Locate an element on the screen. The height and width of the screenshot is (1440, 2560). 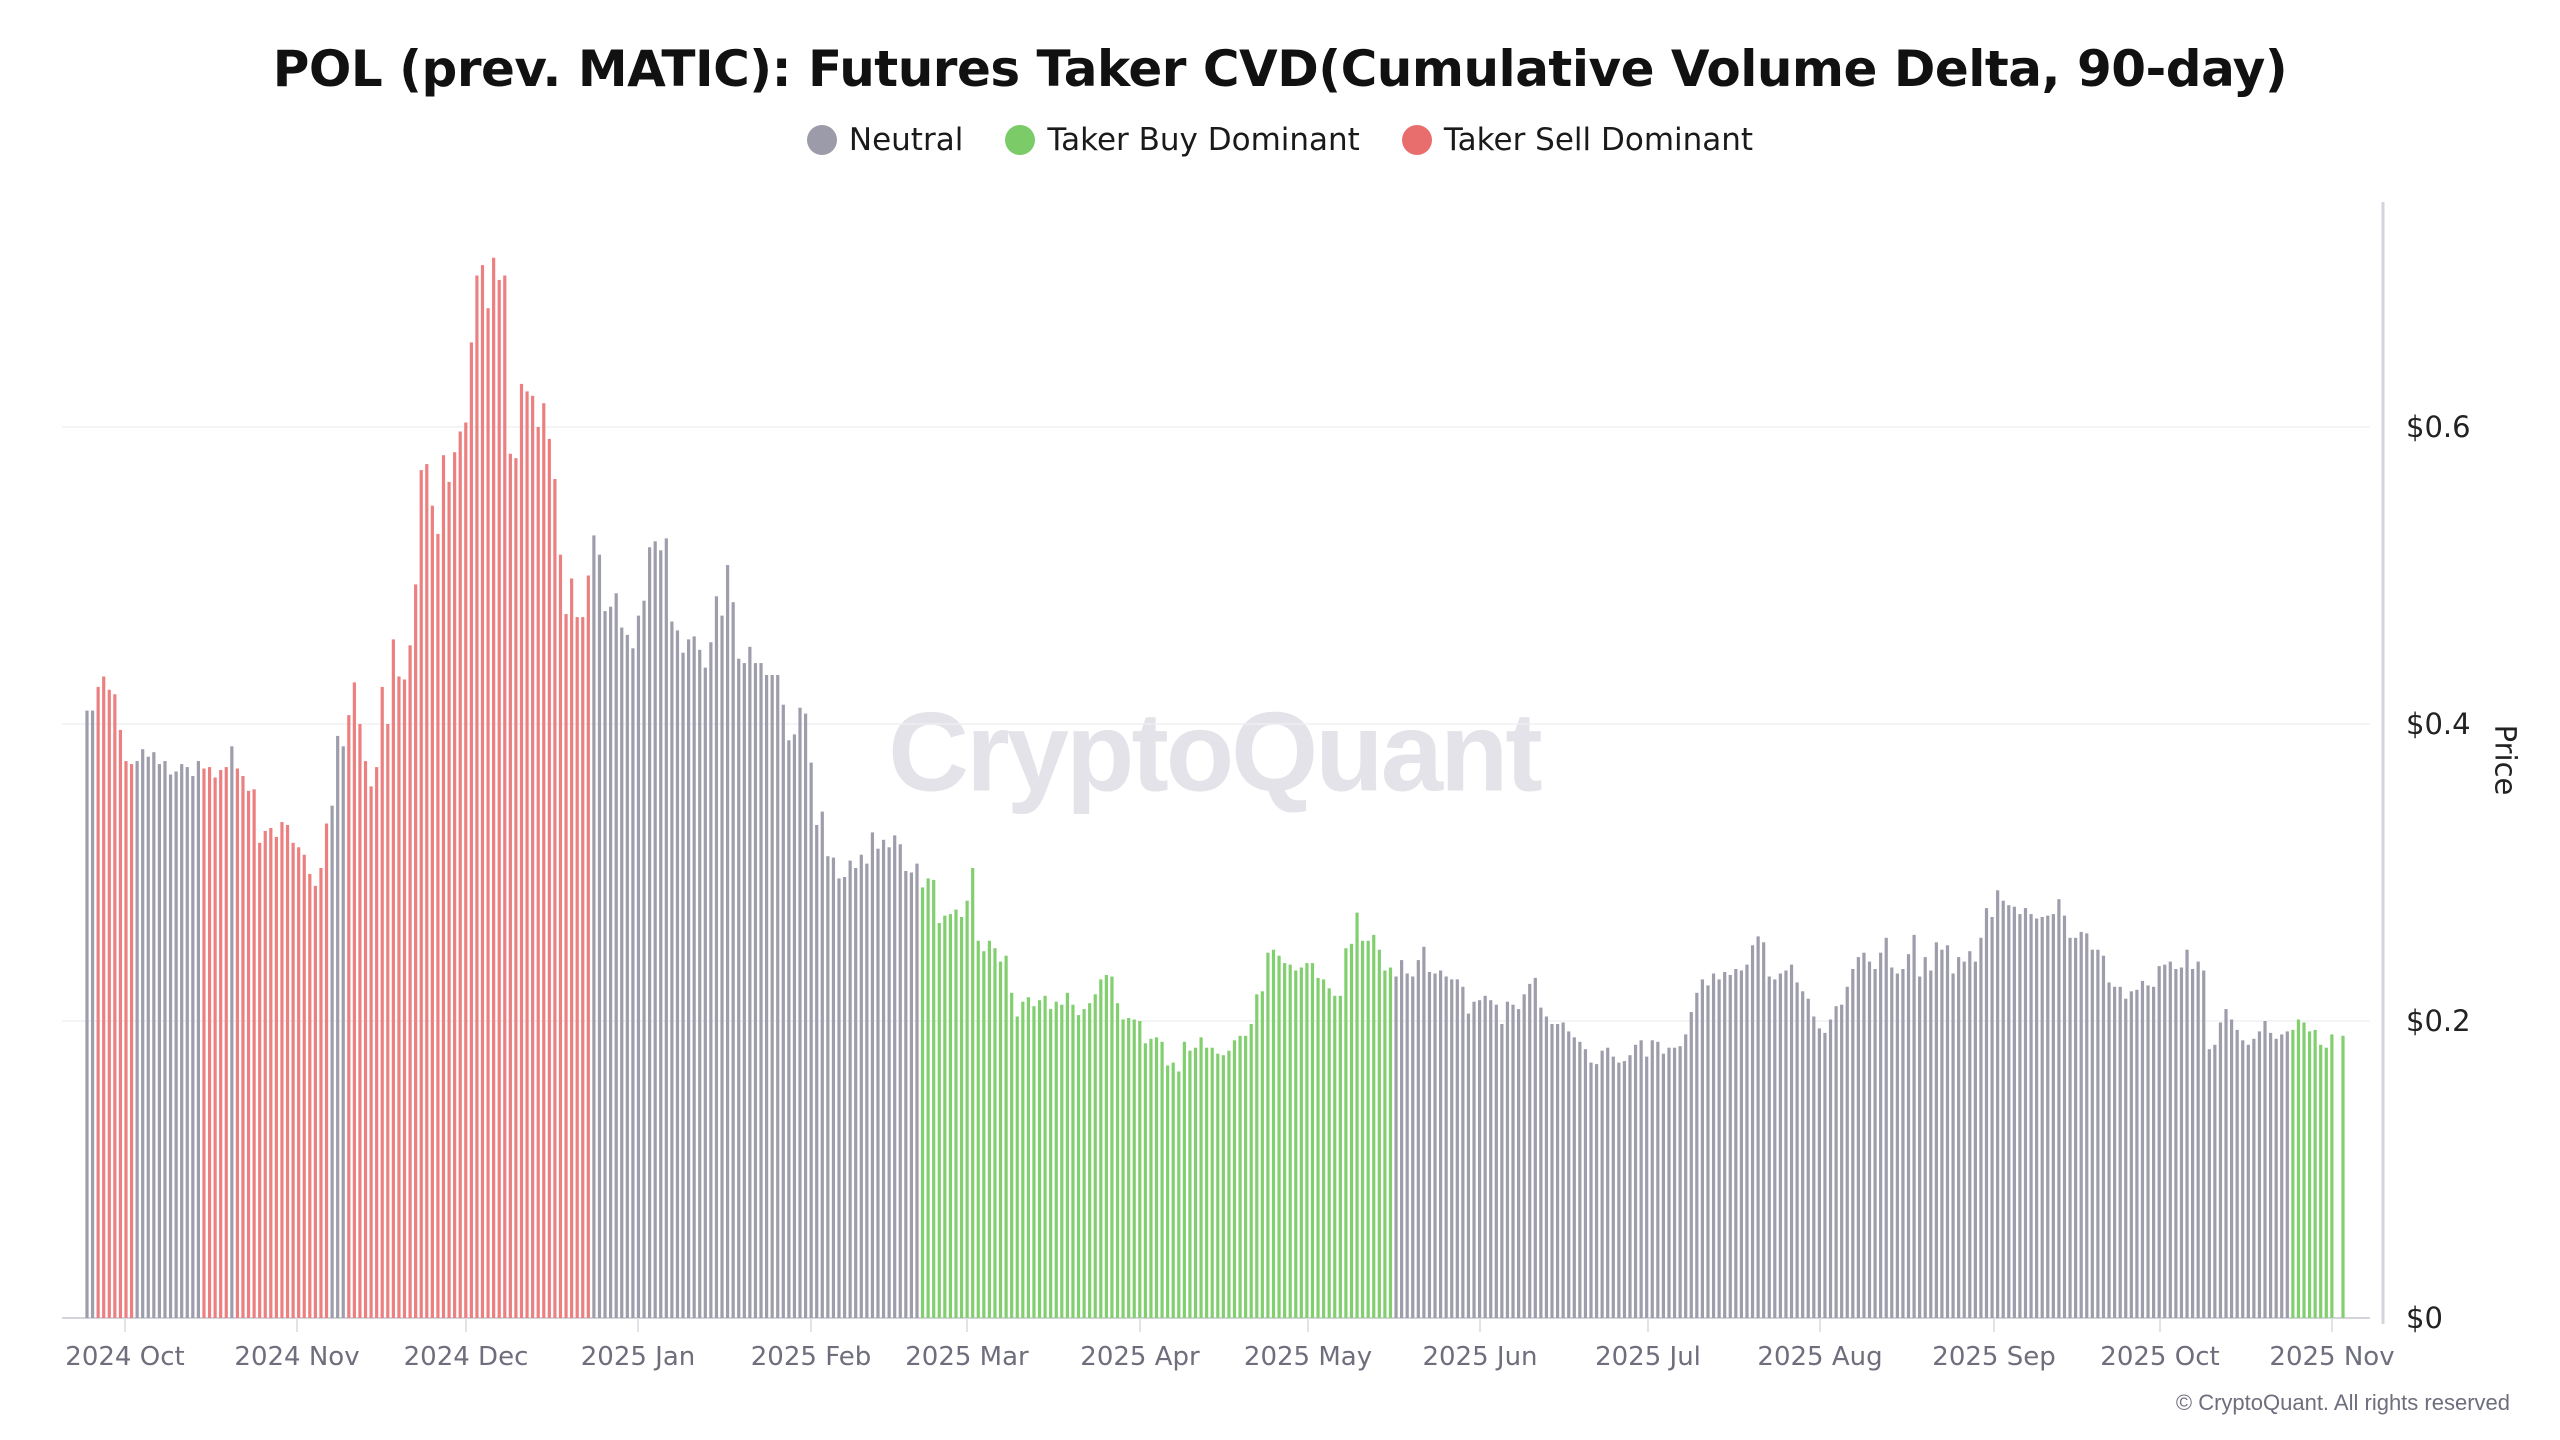
legend-item-taker-buy: Taker Buy Dominant is located at coordinates (1182, 140).